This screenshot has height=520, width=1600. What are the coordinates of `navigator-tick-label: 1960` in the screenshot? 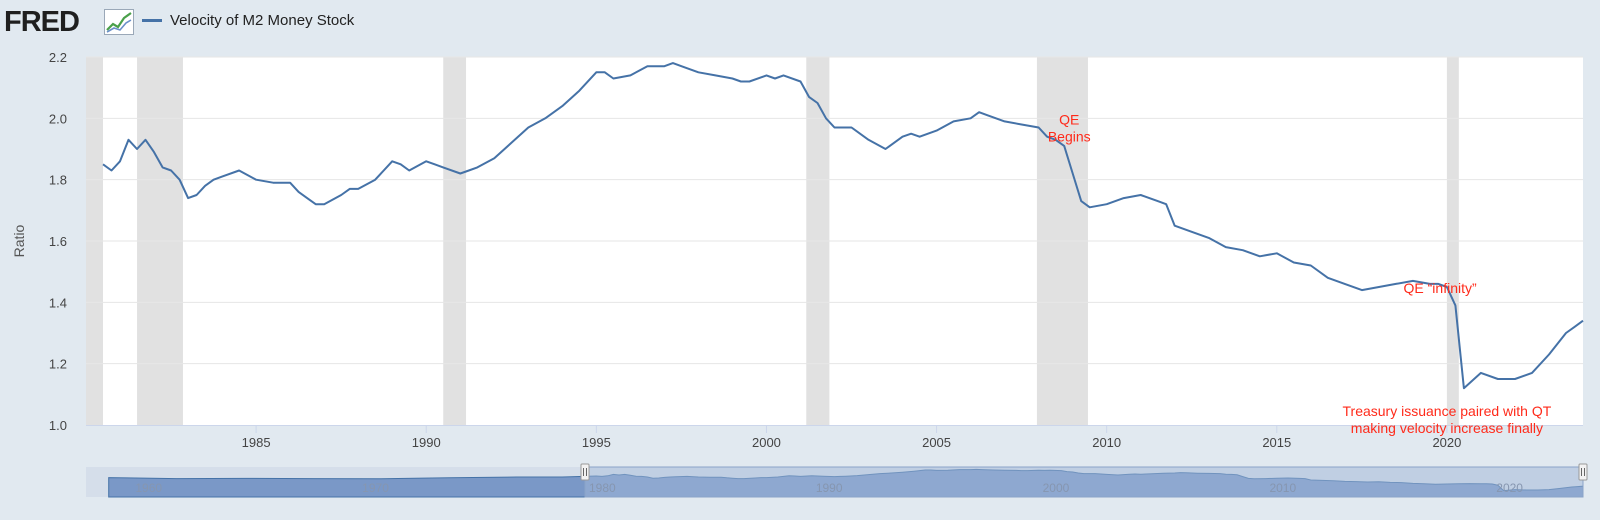 It's located at (148, 488).